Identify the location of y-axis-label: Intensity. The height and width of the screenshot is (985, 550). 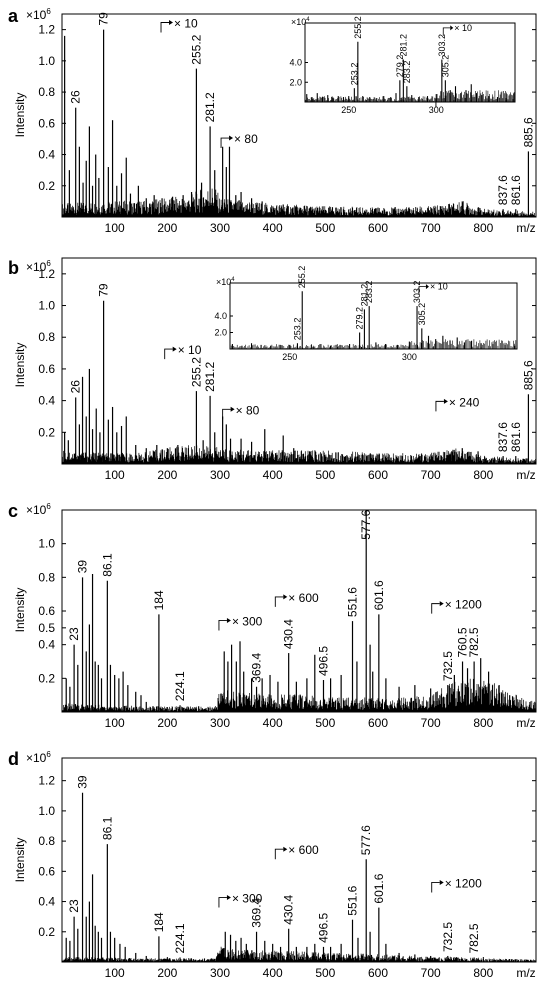
(20, 860).